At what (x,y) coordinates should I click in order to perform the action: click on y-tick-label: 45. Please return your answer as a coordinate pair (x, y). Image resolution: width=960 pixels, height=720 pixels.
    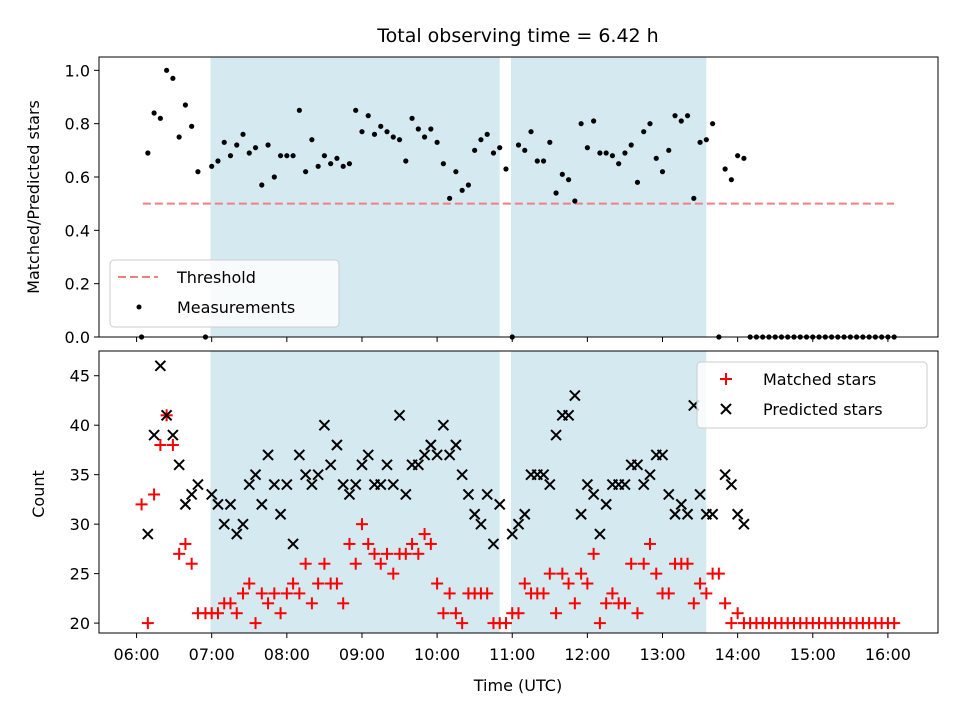
    Looking at the image, I should click on (80, 376).